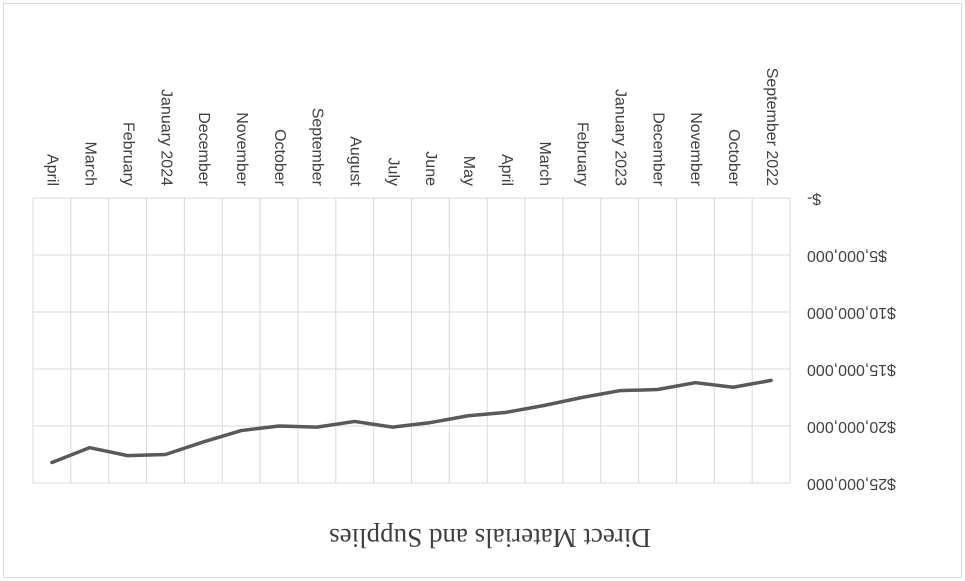 The image size is (965, 581). I want to click on x-tick-label: May, so click(468, 171).